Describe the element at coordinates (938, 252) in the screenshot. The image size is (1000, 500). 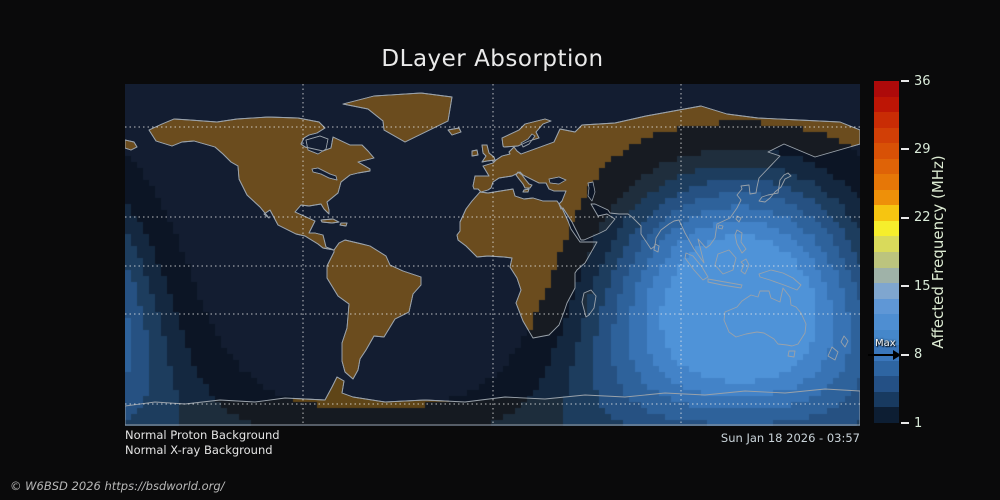
I see `colorbar-axis-label: Affected Frequency (MHz)` at that location.